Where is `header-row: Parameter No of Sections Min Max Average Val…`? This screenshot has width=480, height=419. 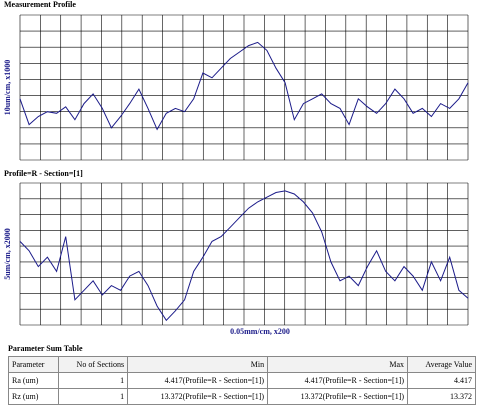 header-row: Parameter No of Sections Min Max Average Val… is located at coordinates (242, 364).